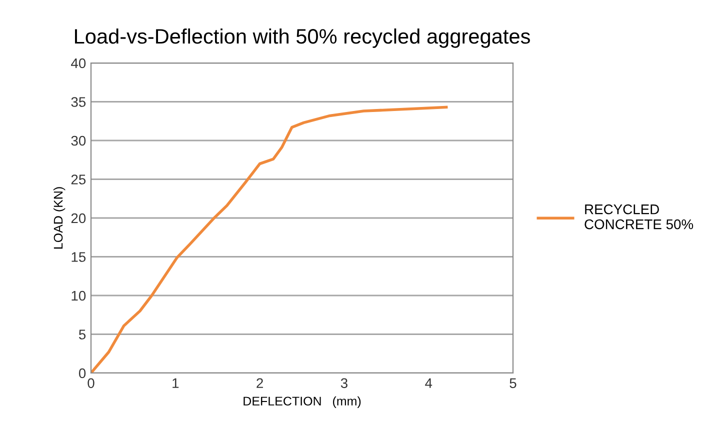 The width and height of the screenshot is (714, 439). I want to click on y-tick-label: 15, so click(79, 257).